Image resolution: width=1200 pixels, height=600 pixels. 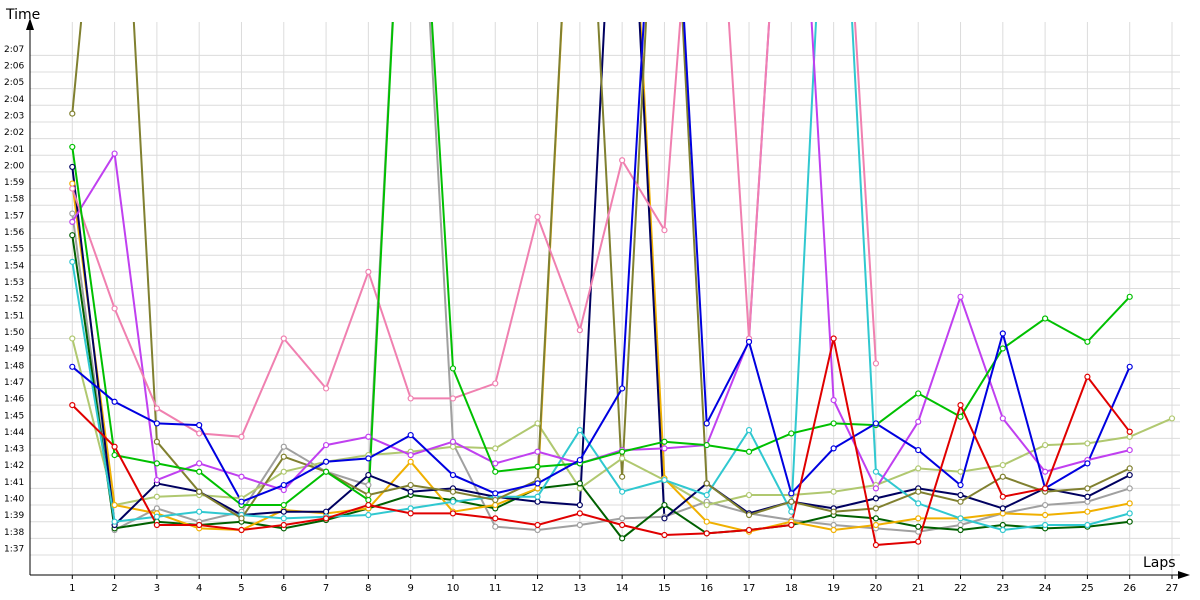 I want to click on x-tick-label: 22, so click(x=960, y=588).